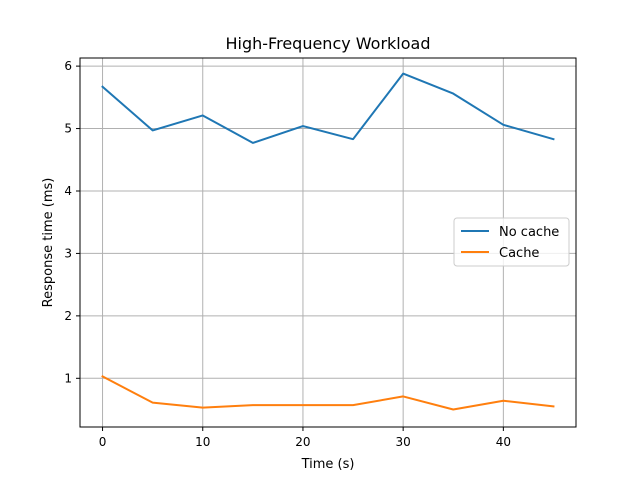 Image resolution: width=640 pixels, height=480 pixels. Describe the element at coordinates (68, 378) in the screenshot. I see `y-tick-label: 1` at that location.